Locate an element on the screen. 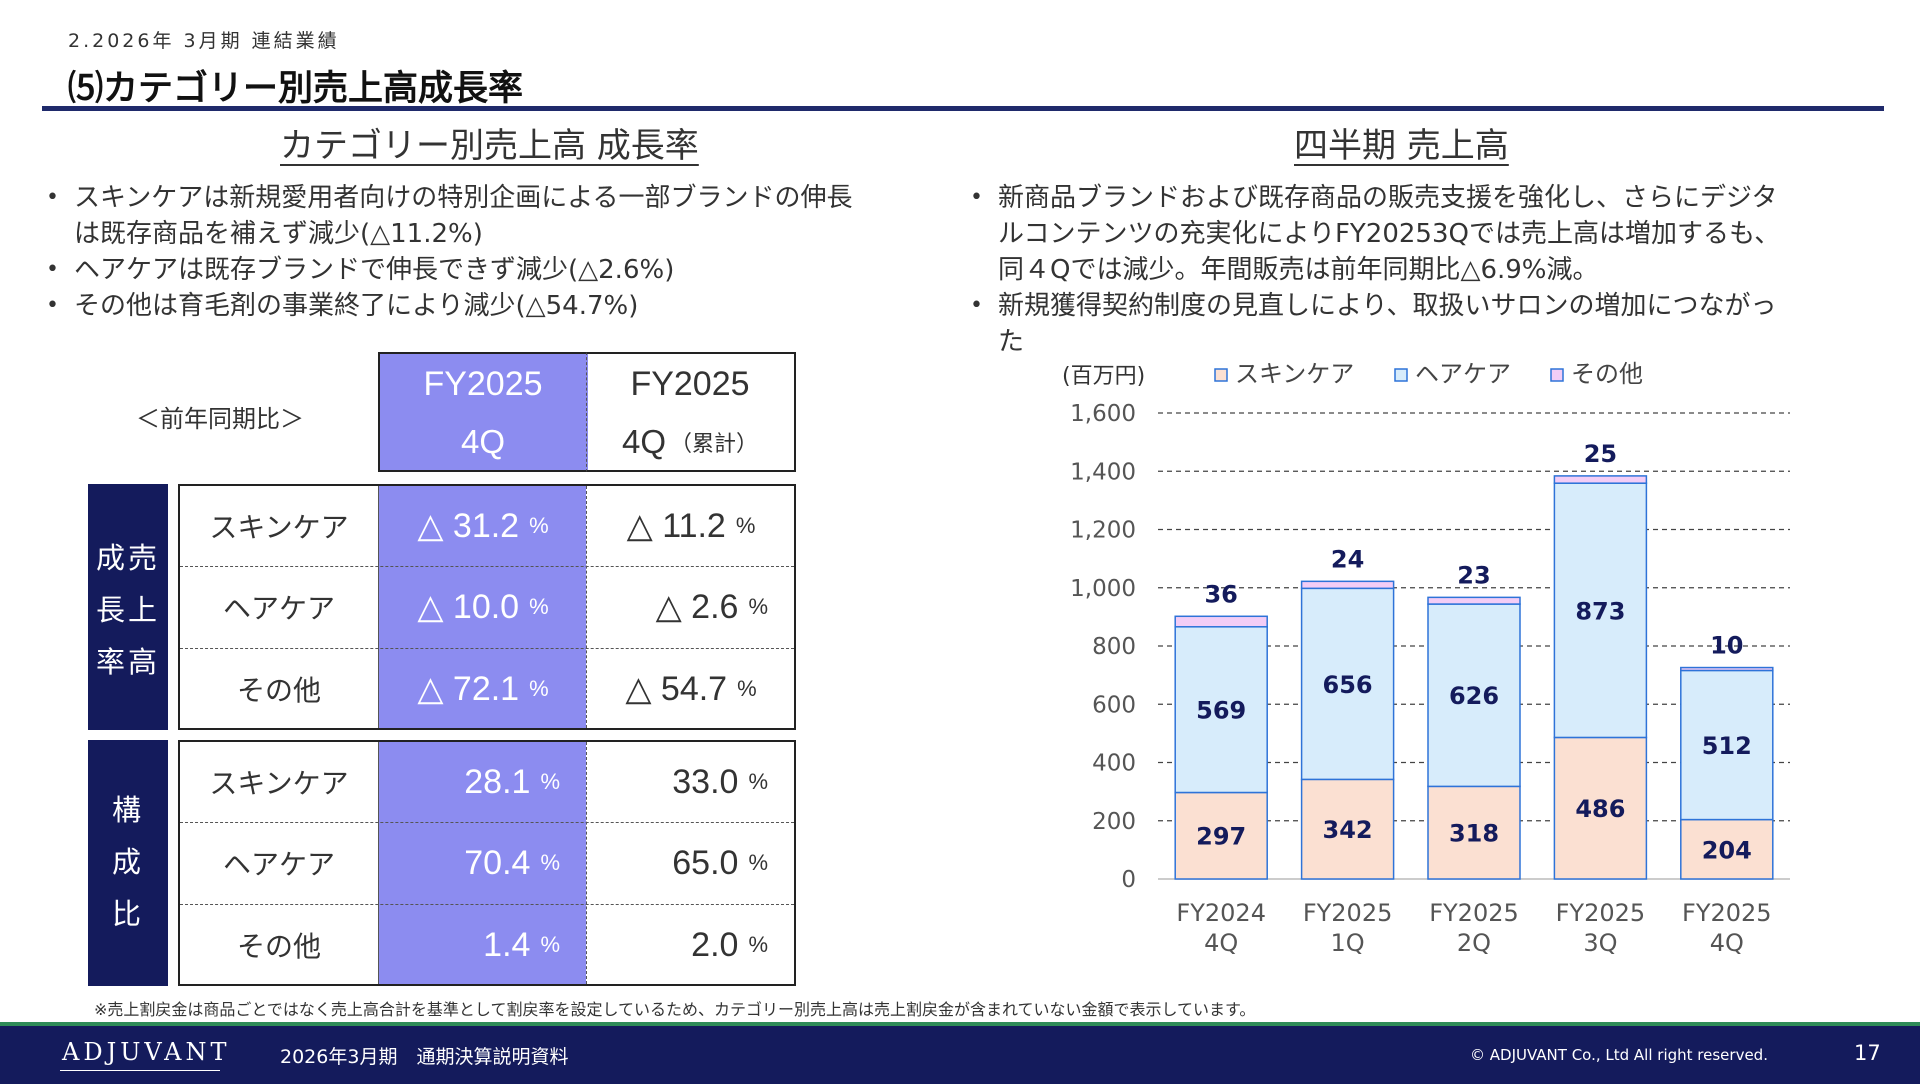 Image resolution: width=1920 pixels, height=1084 pixels. growth-q4-skincare: △ 31.2% is located at coordinates (483, 526).